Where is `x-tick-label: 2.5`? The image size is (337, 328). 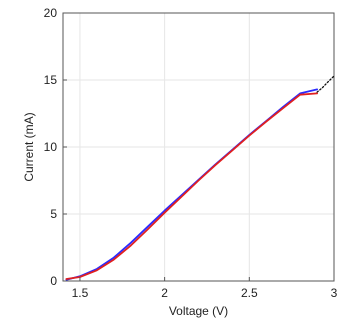
x-tick-label: 2.5 is located at coordinates (249, 293).